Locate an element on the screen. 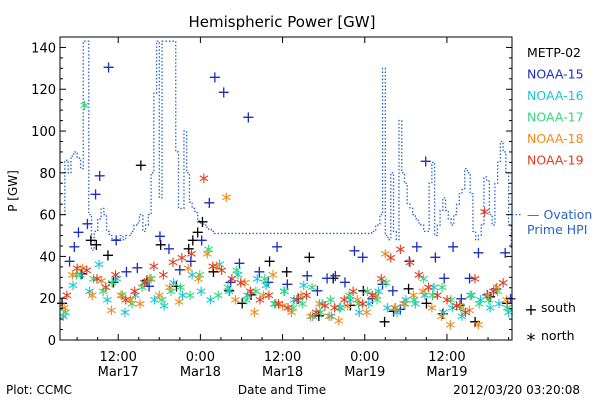  y-tick-label: 0 is located at coordinates (52, 341).